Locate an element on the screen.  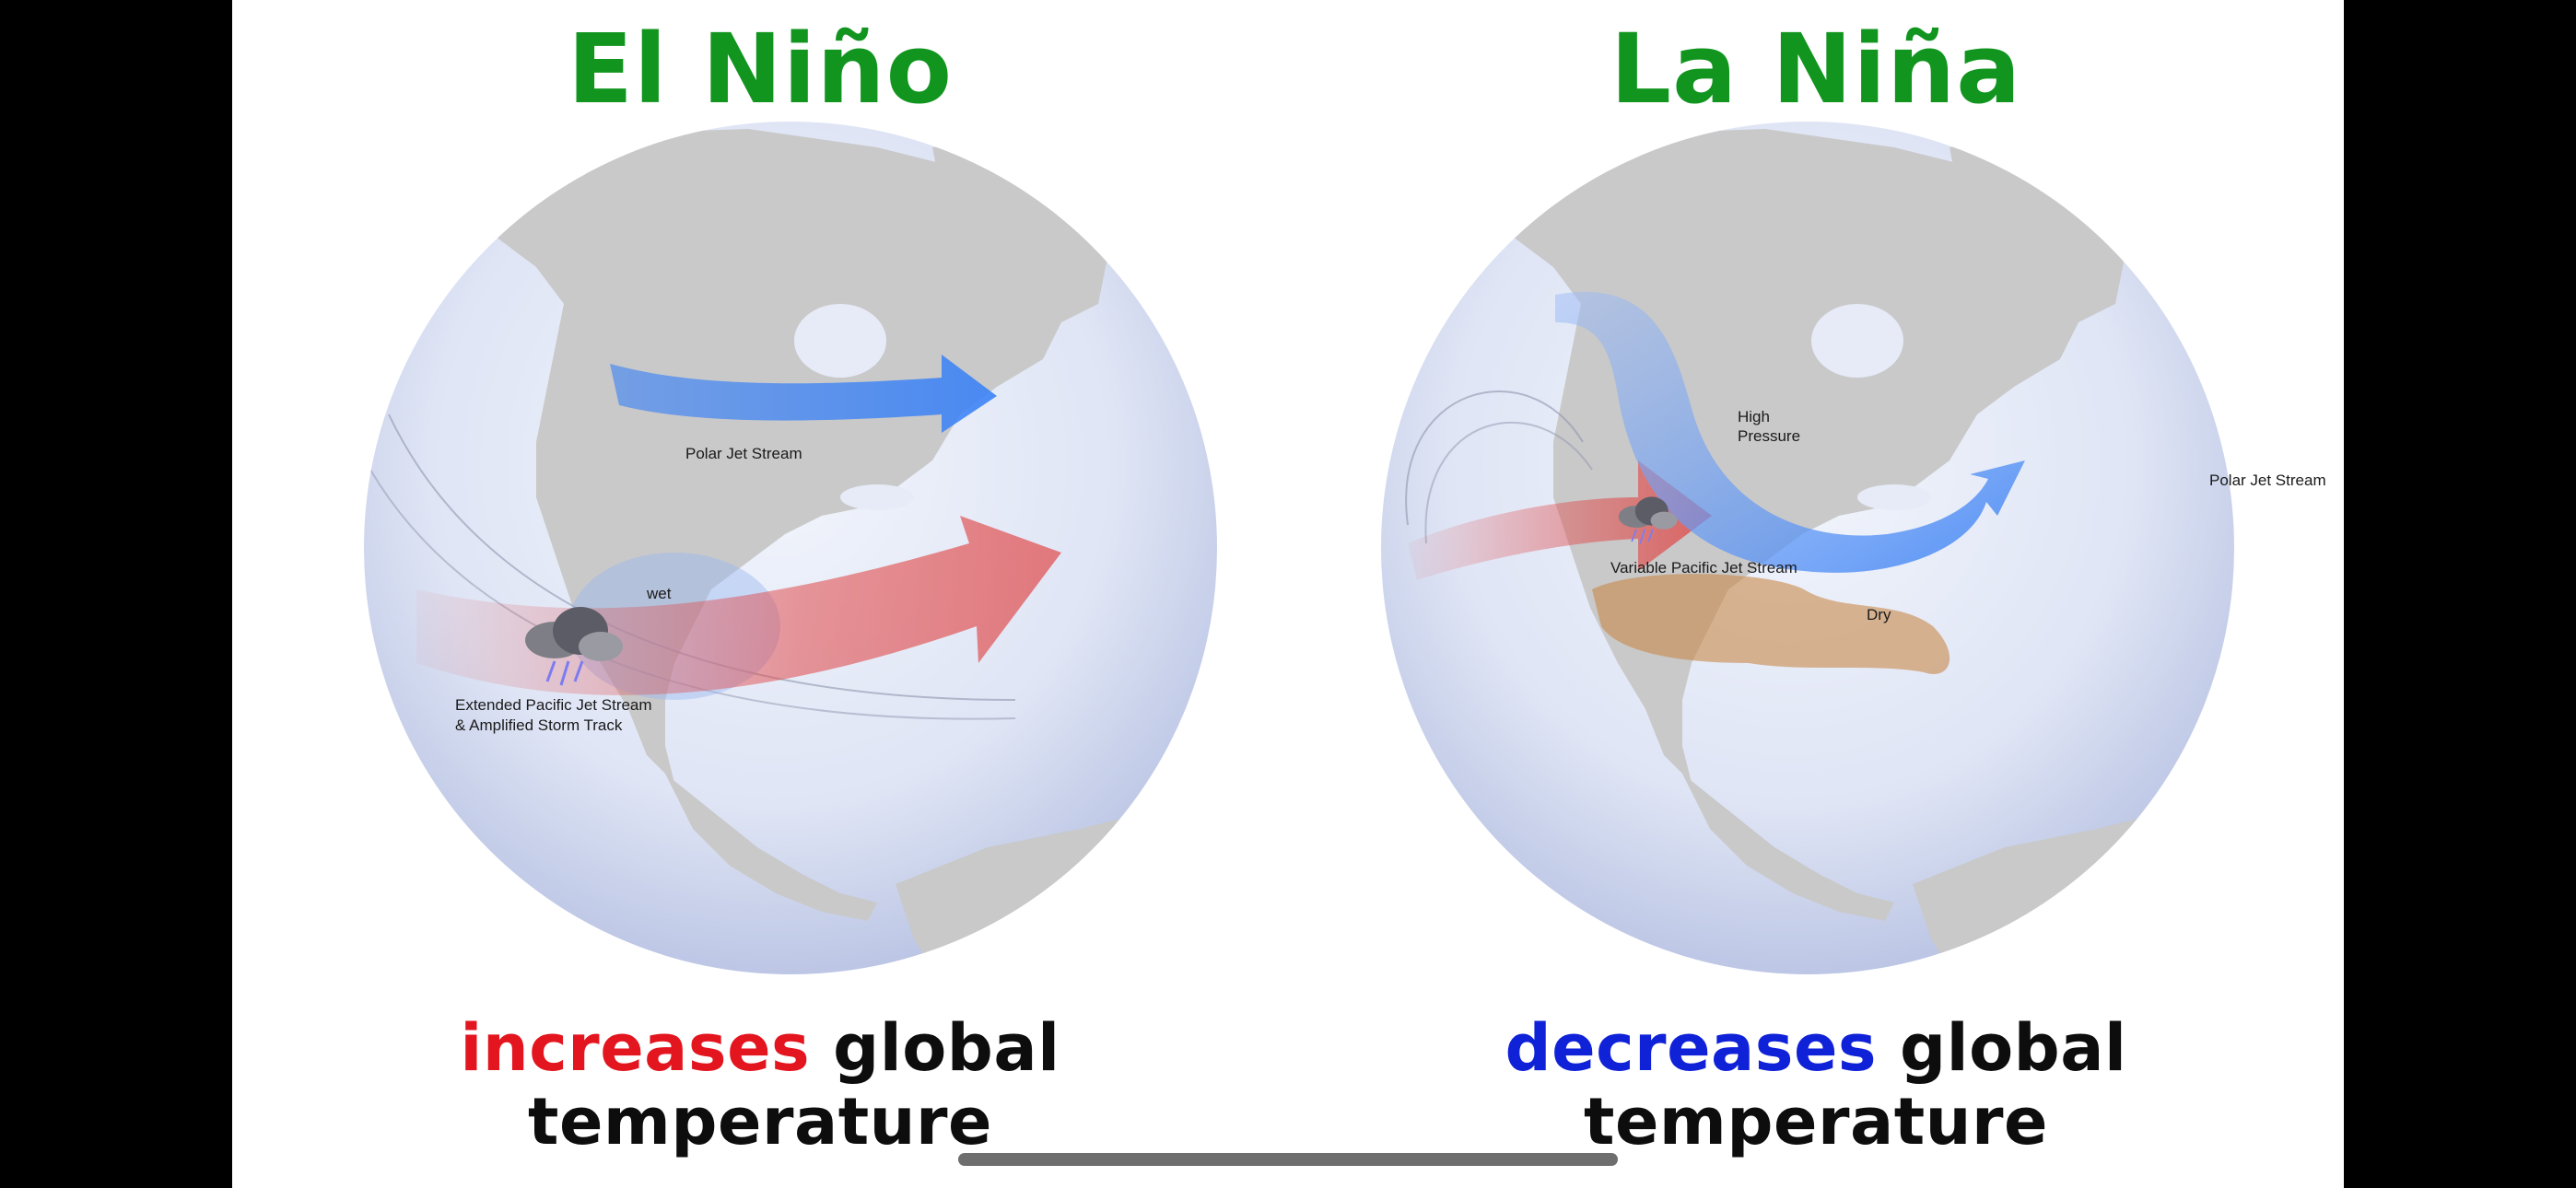
el-nino-title: El Niño is located at coordinates (760, 69).